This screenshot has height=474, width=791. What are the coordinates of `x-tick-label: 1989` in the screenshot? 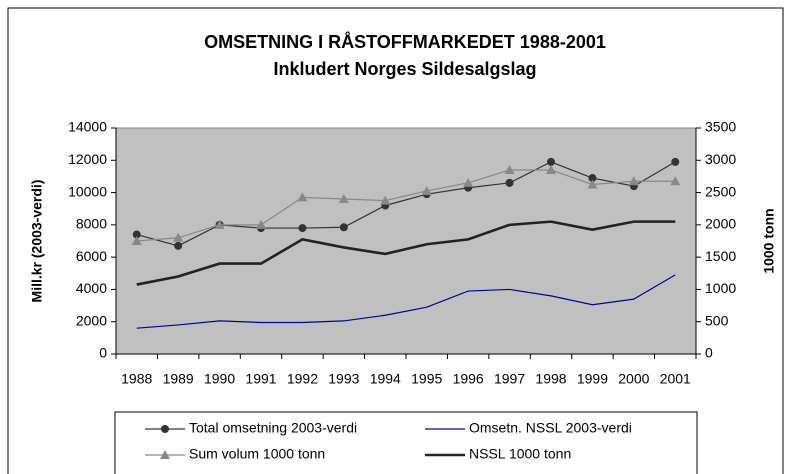 It's located at (178, 379).